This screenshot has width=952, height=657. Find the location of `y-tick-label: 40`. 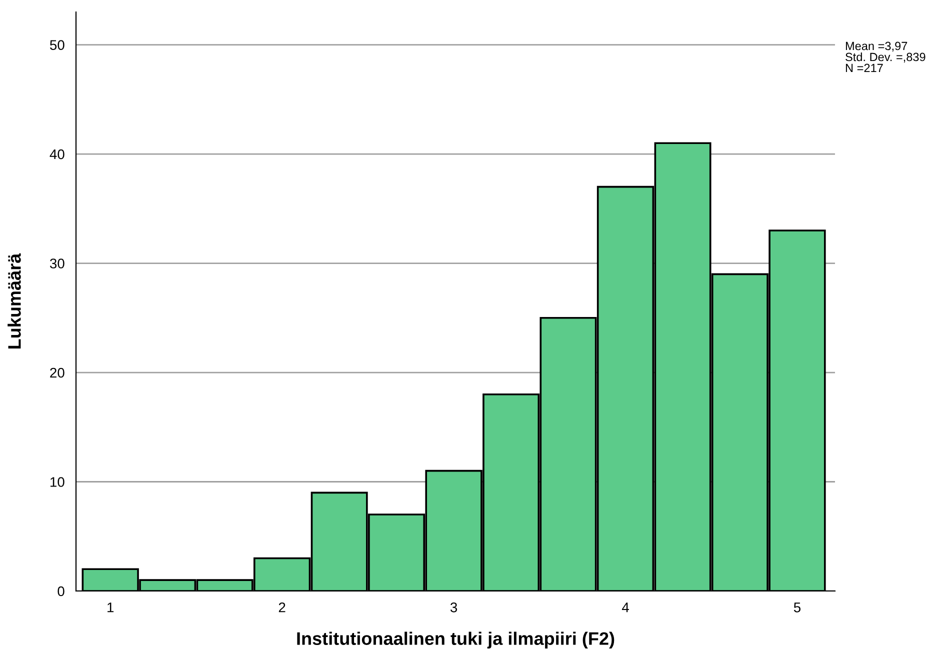

y-tick-label: 40 is located at coordinates (57, 154).